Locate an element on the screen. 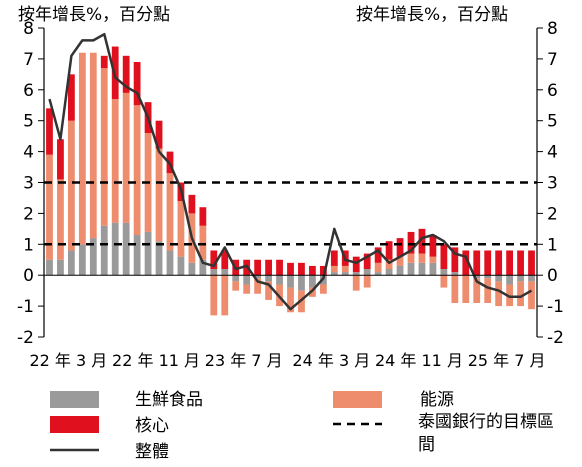 The width and height of the screenshot is (582, 467). right-y-tick-label: 1 is located at coordinates (552, 245).